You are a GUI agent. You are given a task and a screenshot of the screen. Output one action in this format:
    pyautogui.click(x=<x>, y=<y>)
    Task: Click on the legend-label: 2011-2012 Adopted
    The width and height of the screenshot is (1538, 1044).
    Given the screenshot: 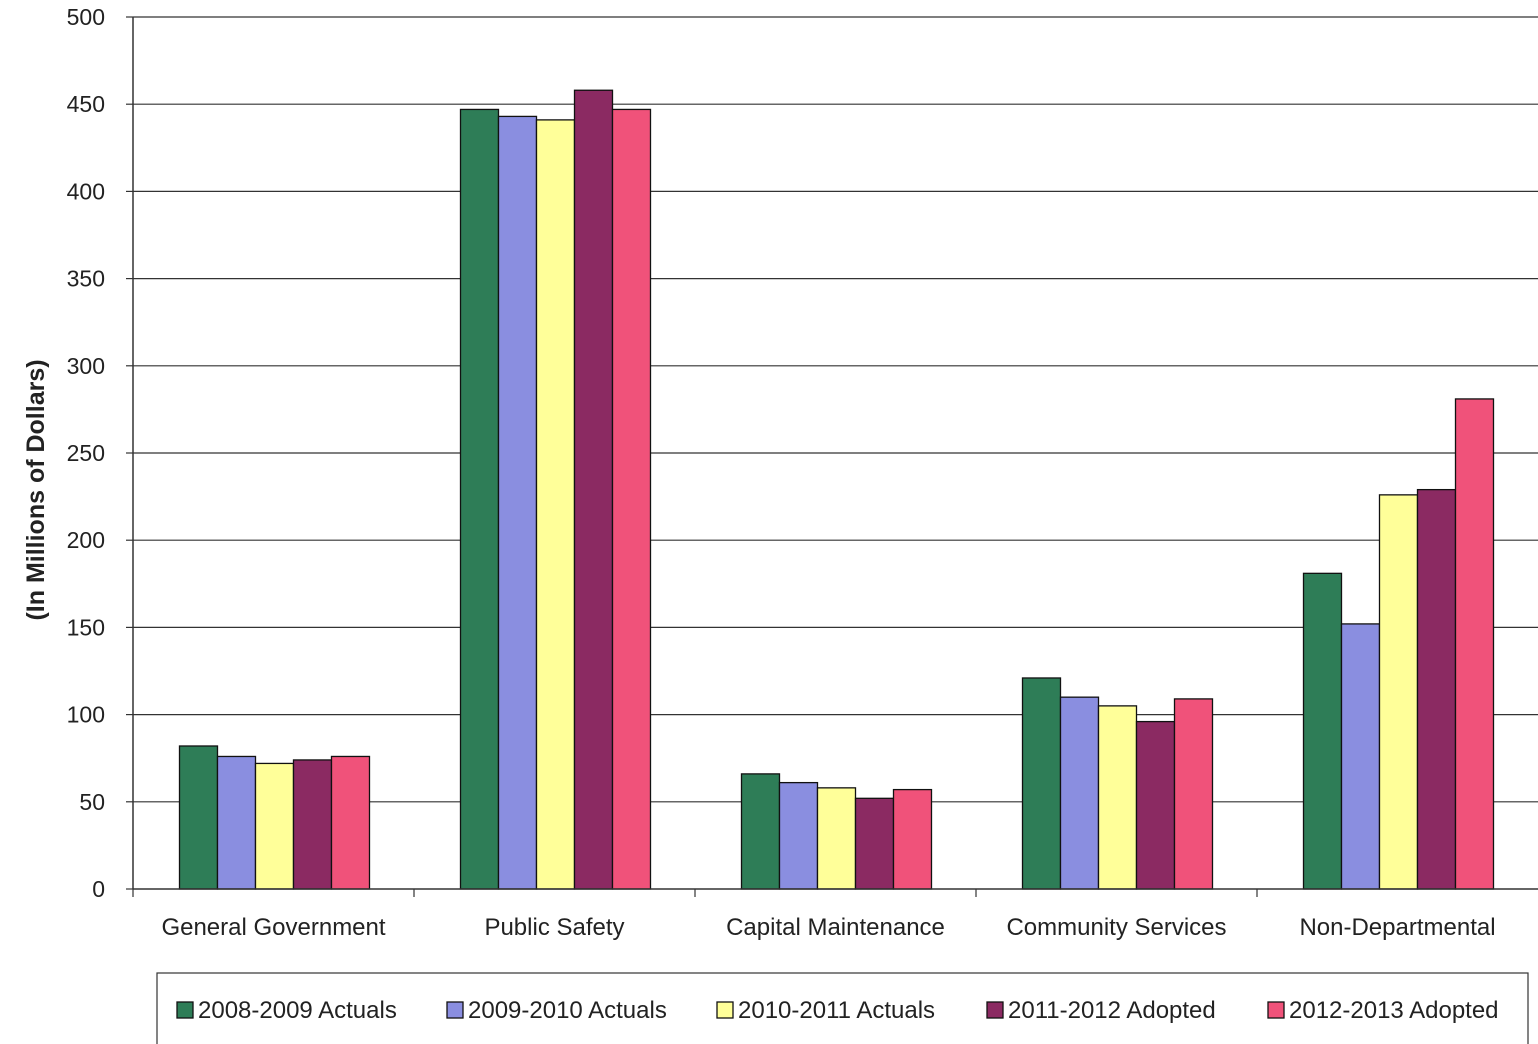 What is the action you would take?
    pyautogui.click(x=1112, y=1010)
    